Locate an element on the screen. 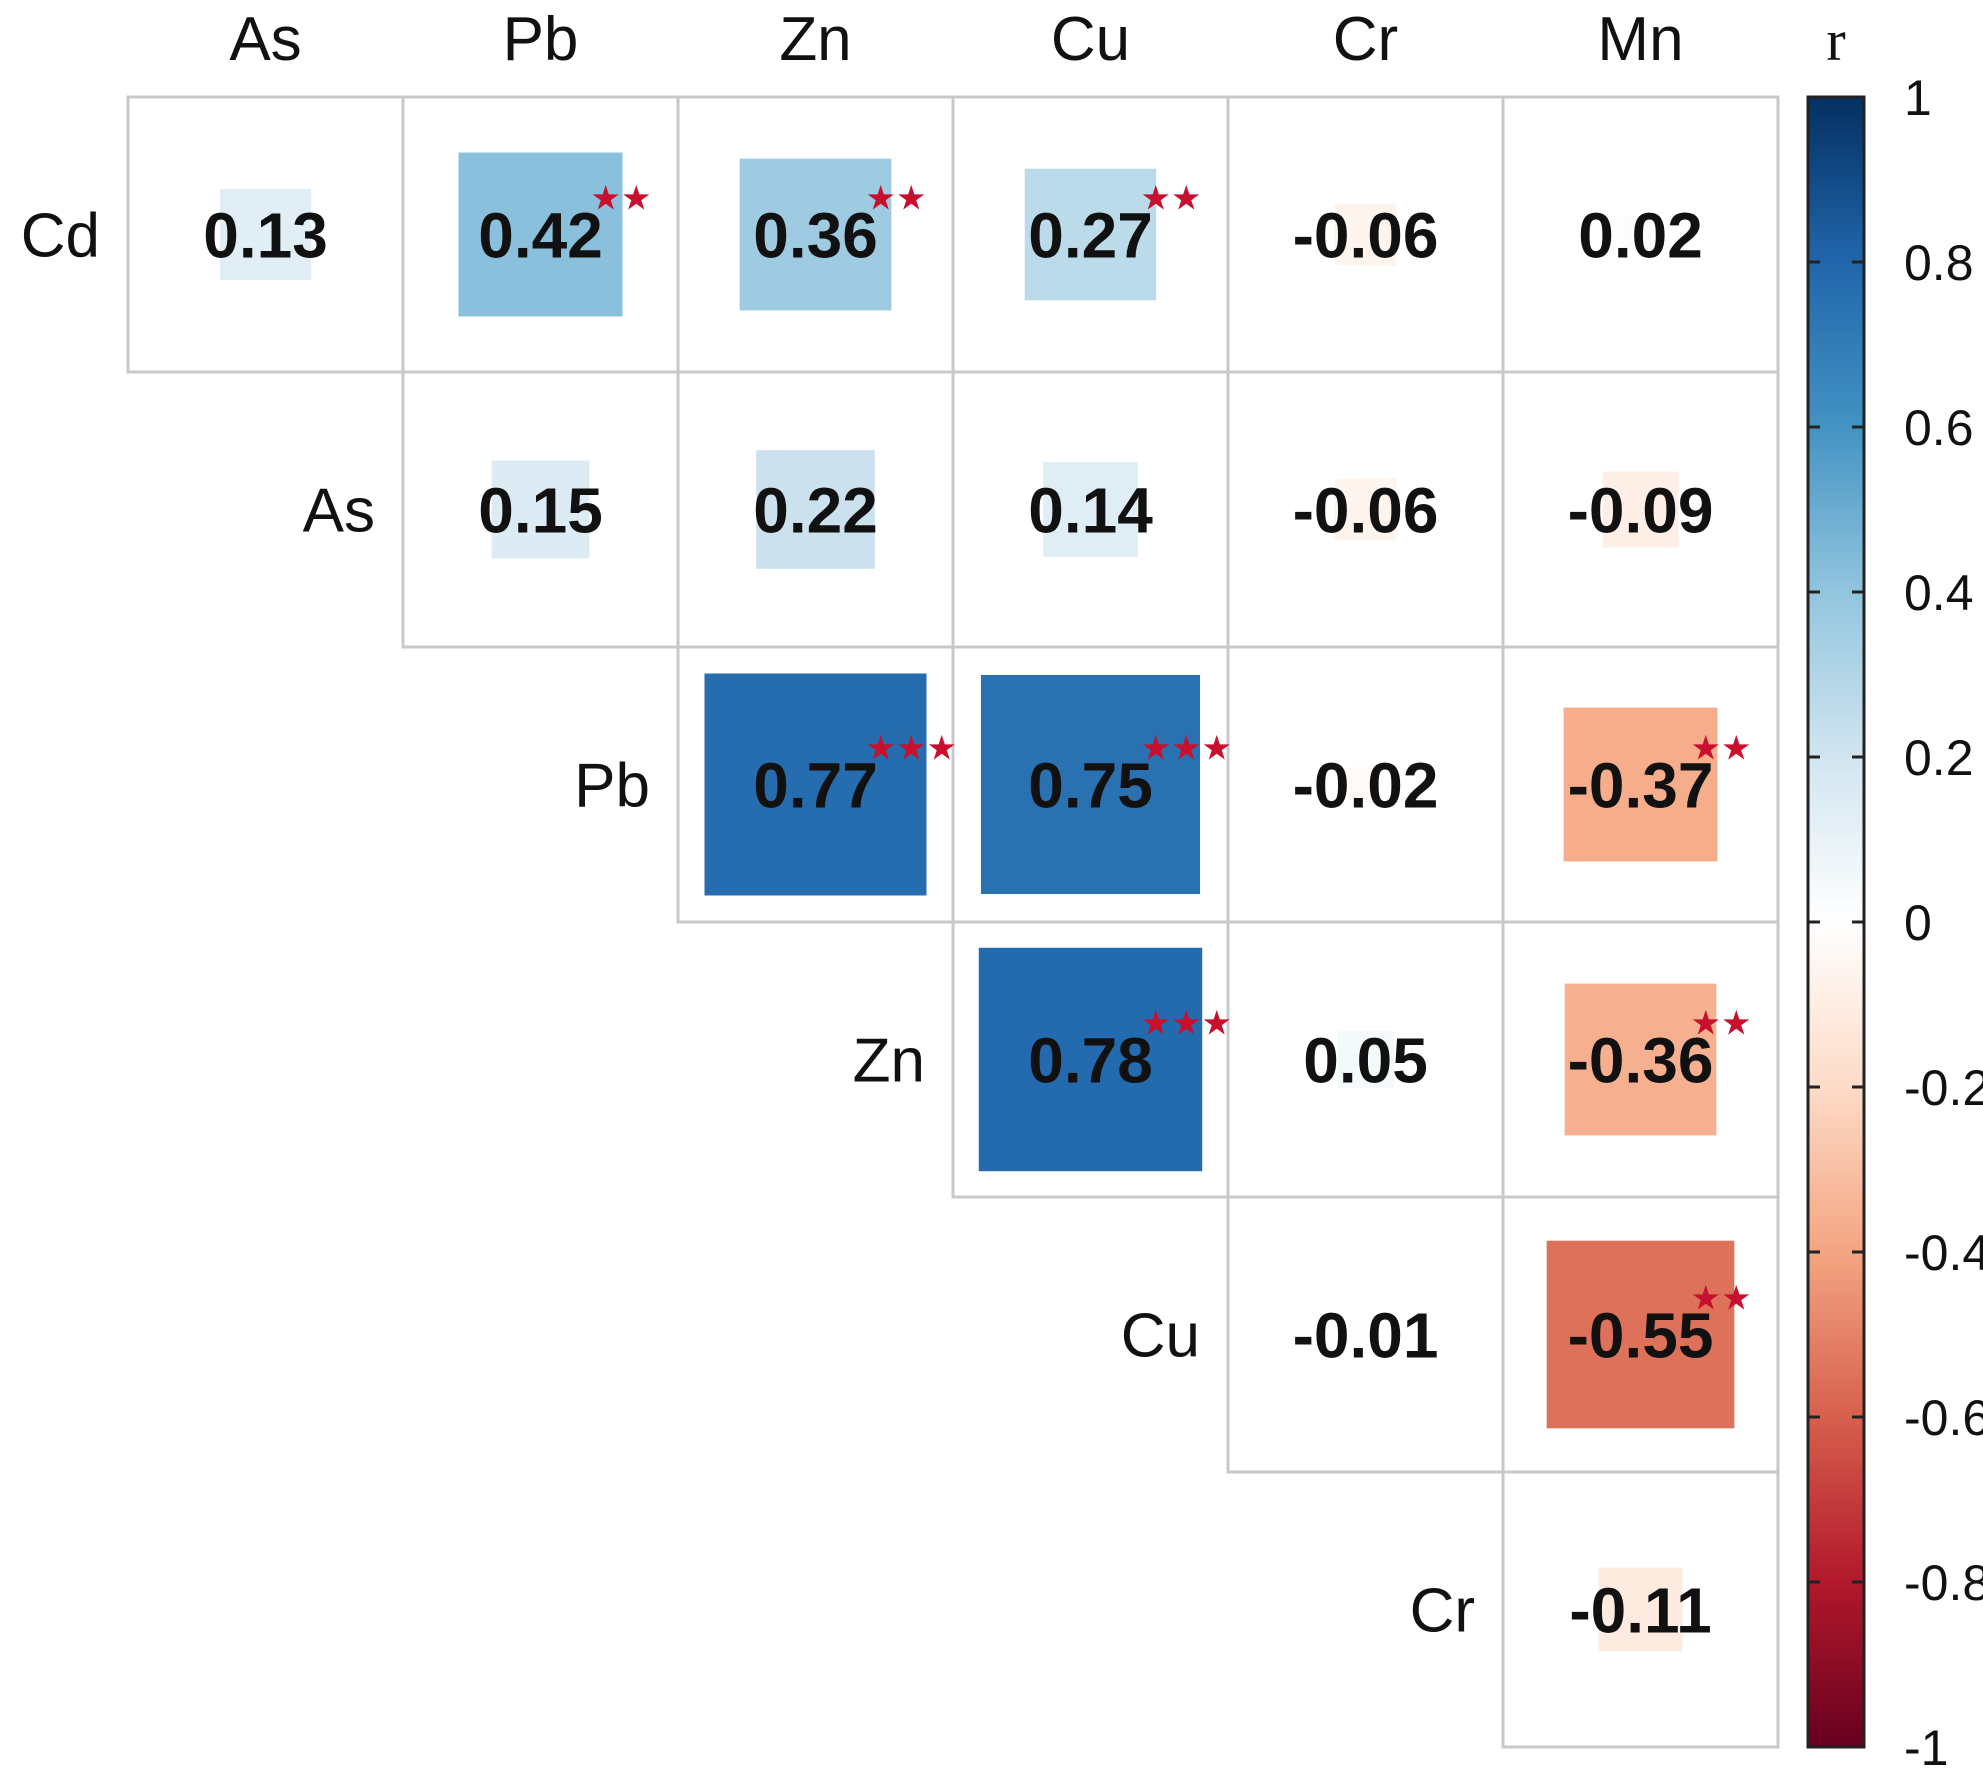 The image size is (1983, 1776). cell-value-pb-mn: -0.37 is located at coordinates (1641, 786).